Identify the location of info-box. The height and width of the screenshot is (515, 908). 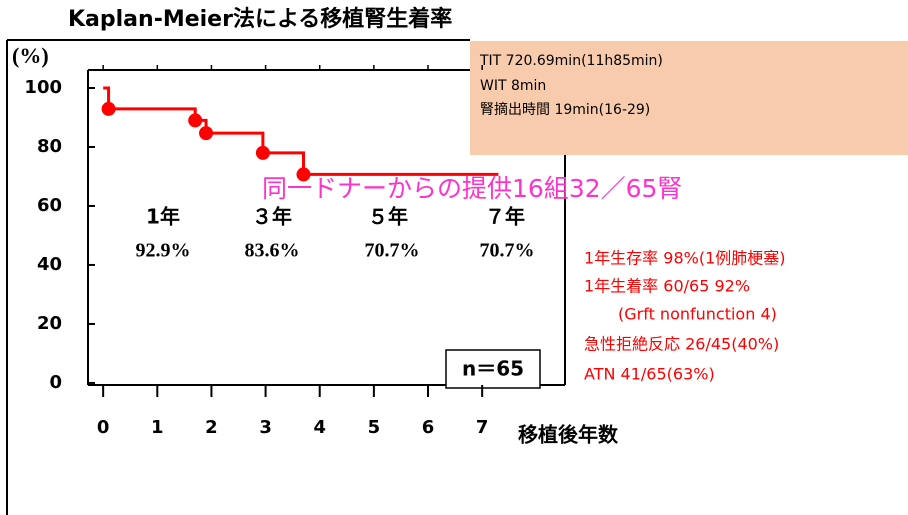
(689, 98).